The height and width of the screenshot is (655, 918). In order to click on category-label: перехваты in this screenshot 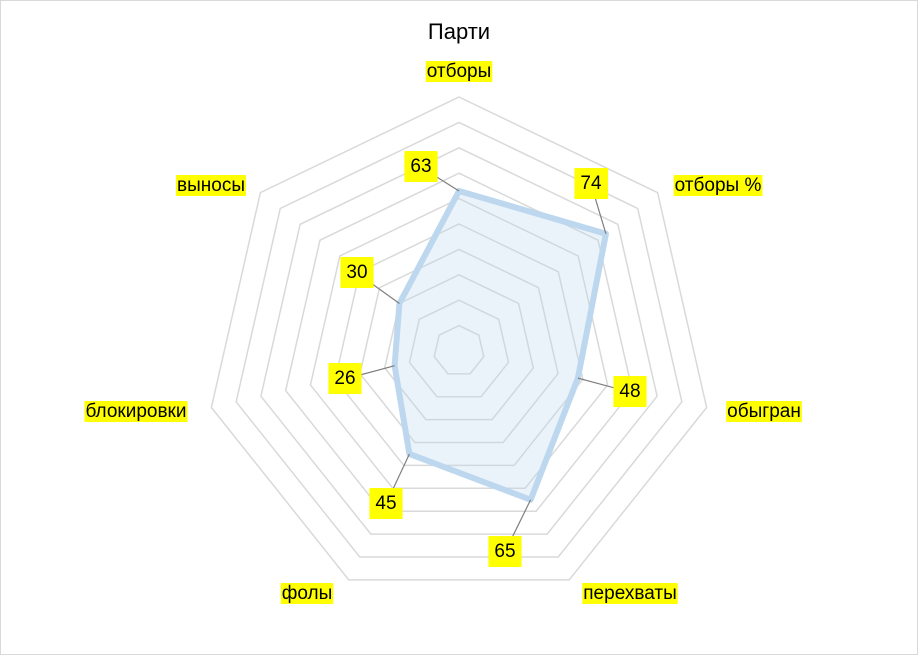, I will do `click(629, 593)`.